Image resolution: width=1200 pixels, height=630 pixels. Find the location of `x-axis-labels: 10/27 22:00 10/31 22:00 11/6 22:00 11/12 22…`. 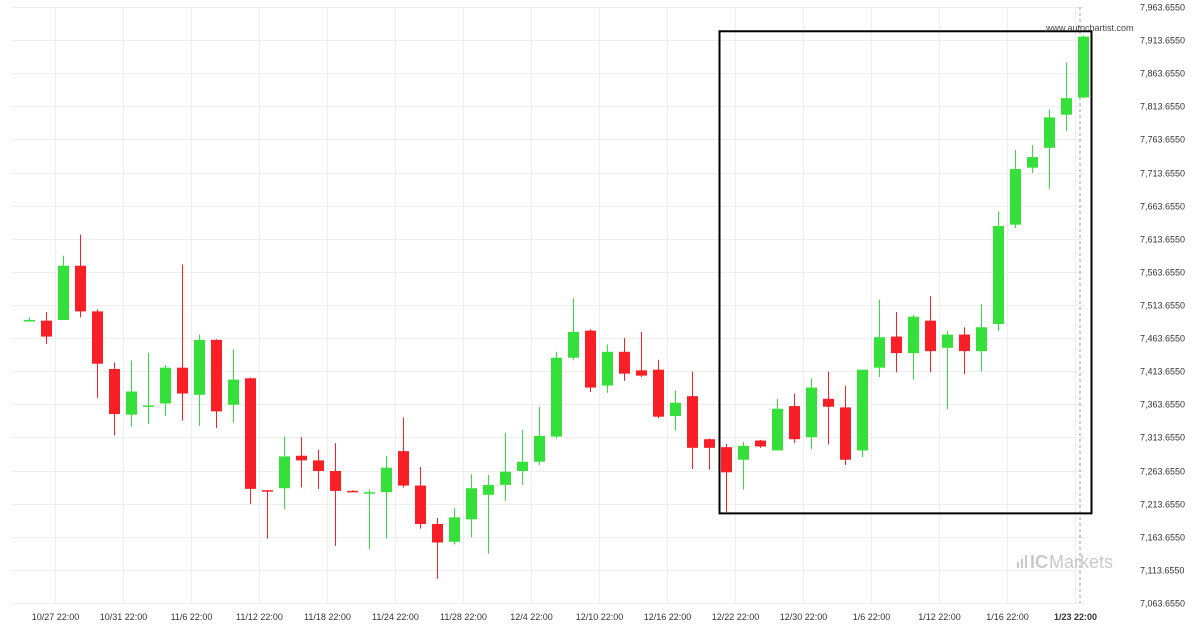

x-axis-labels: 10/27 22:00 10/31 22:00 11/6 22:00 11/12 22… is located at coordinates (564, 617).